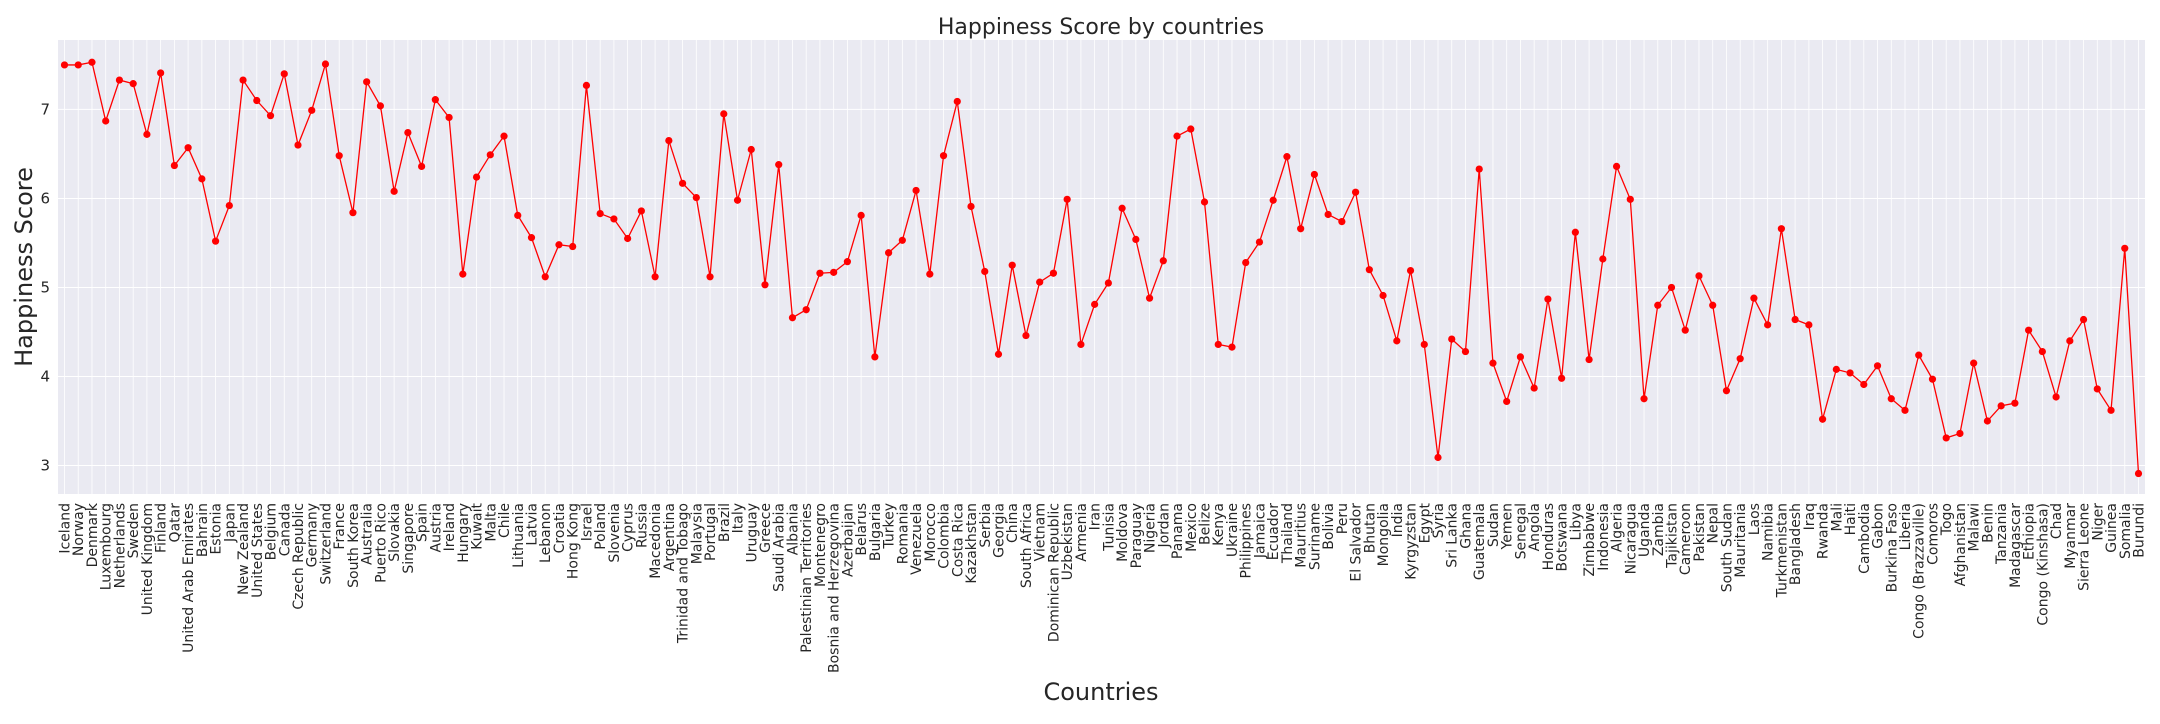 The image size is (2160, 724). I want to click on x-tick-label: Turkey, so click(890, 526).